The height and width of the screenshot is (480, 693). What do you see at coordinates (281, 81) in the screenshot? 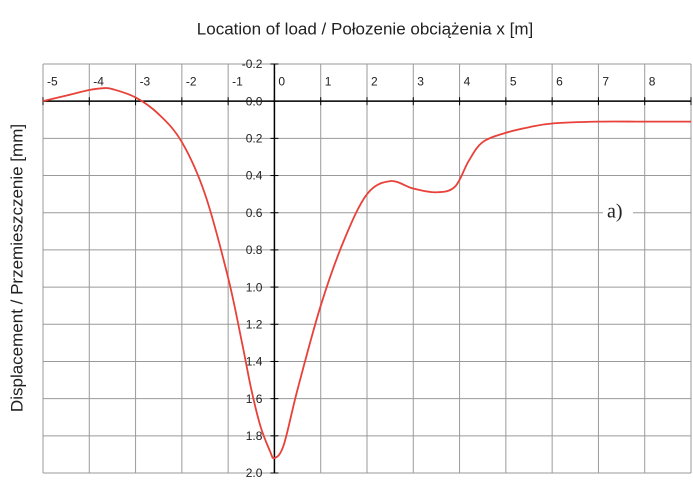
I see `x-tick-label: 0` at bounding box center [281, 81].